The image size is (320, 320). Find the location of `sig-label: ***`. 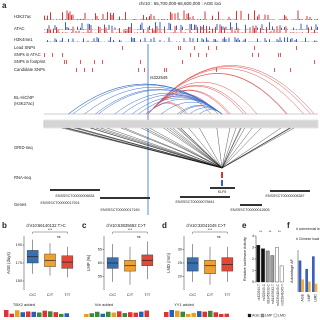

sig-label: *** is located at coordinates (50, 230).